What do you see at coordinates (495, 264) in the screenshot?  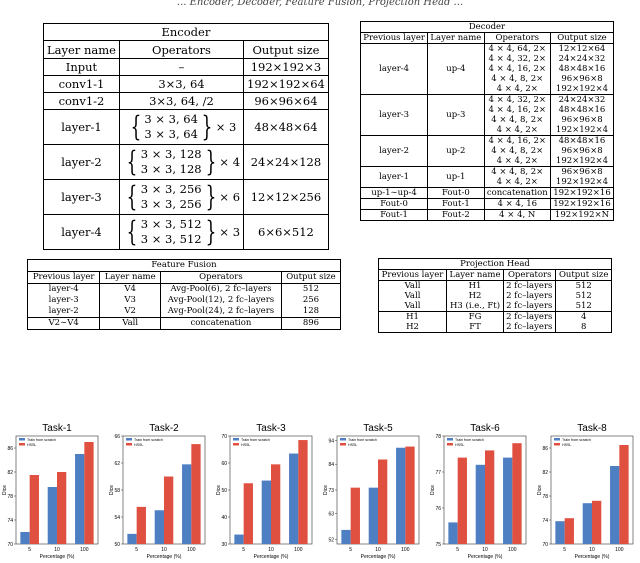 I see `projection-head-title: Projection Head` at bounding box center [495, 264].